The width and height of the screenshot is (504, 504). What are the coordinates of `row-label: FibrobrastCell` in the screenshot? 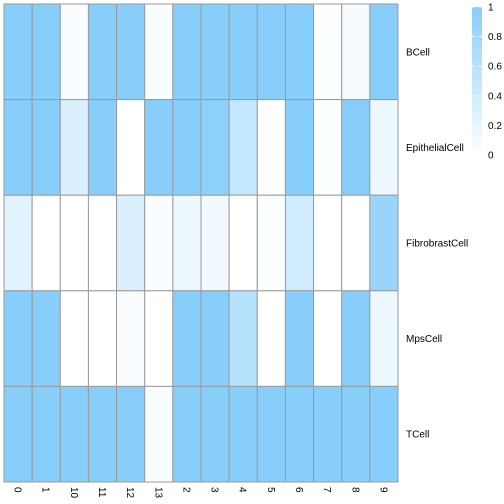 It's located at (437, 244).